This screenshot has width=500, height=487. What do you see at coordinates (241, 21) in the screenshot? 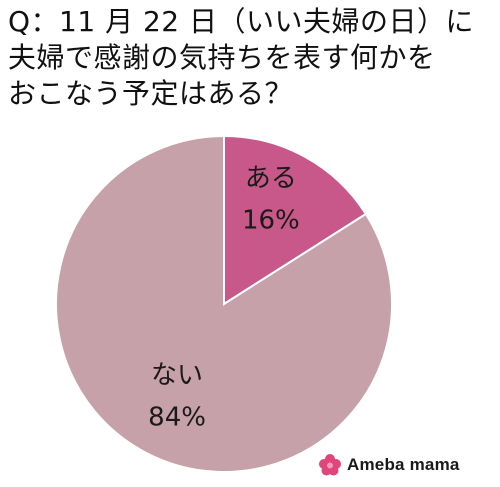
I see `chart-title-line-1: Q：11 月 22 日（いい夫婦の日）に` at bounding box center [241, 21].